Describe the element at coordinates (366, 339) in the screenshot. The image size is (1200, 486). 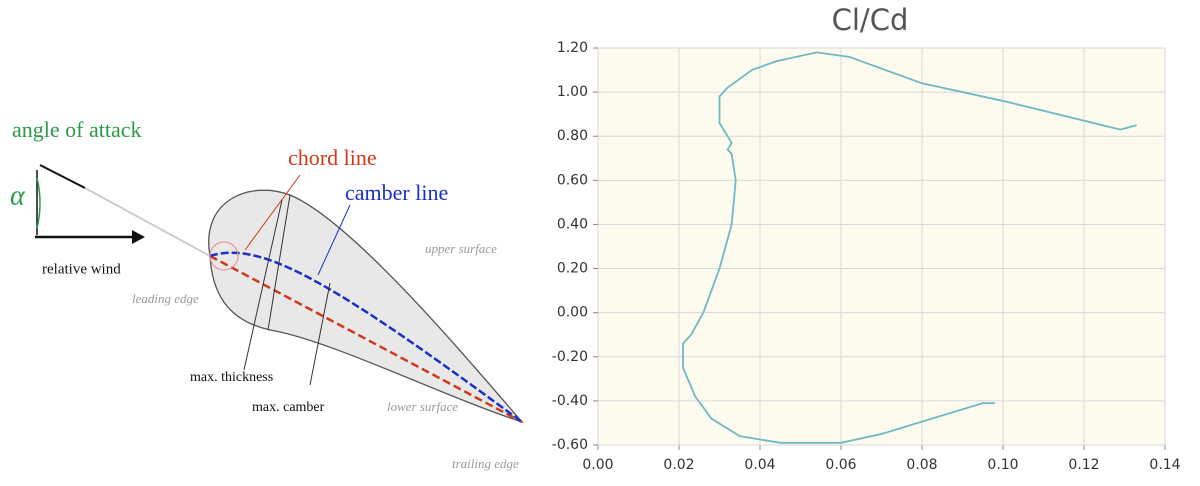
I see `chord-line` at that location.